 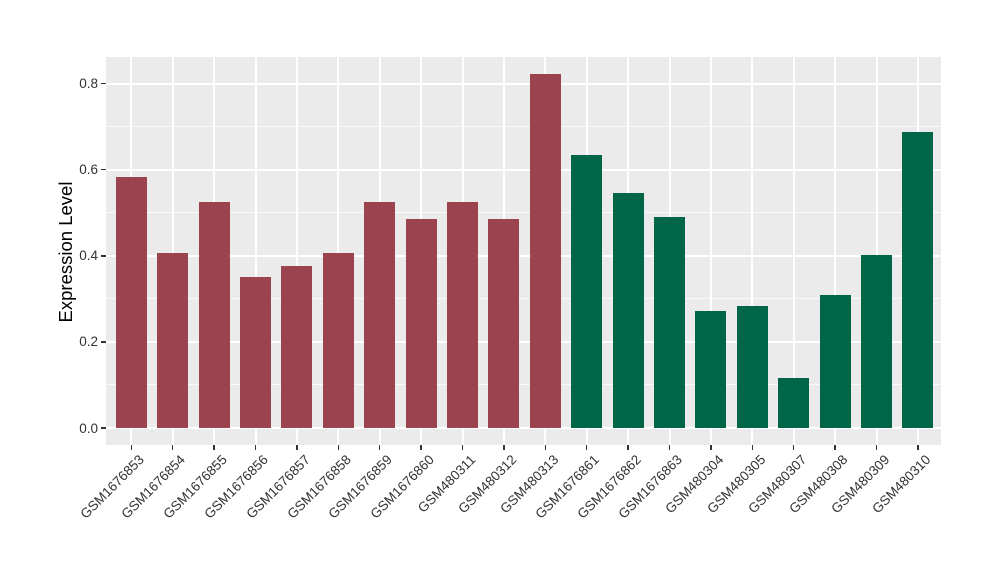 I want to click on bar-GSM480305, so click(x=752, y=367).